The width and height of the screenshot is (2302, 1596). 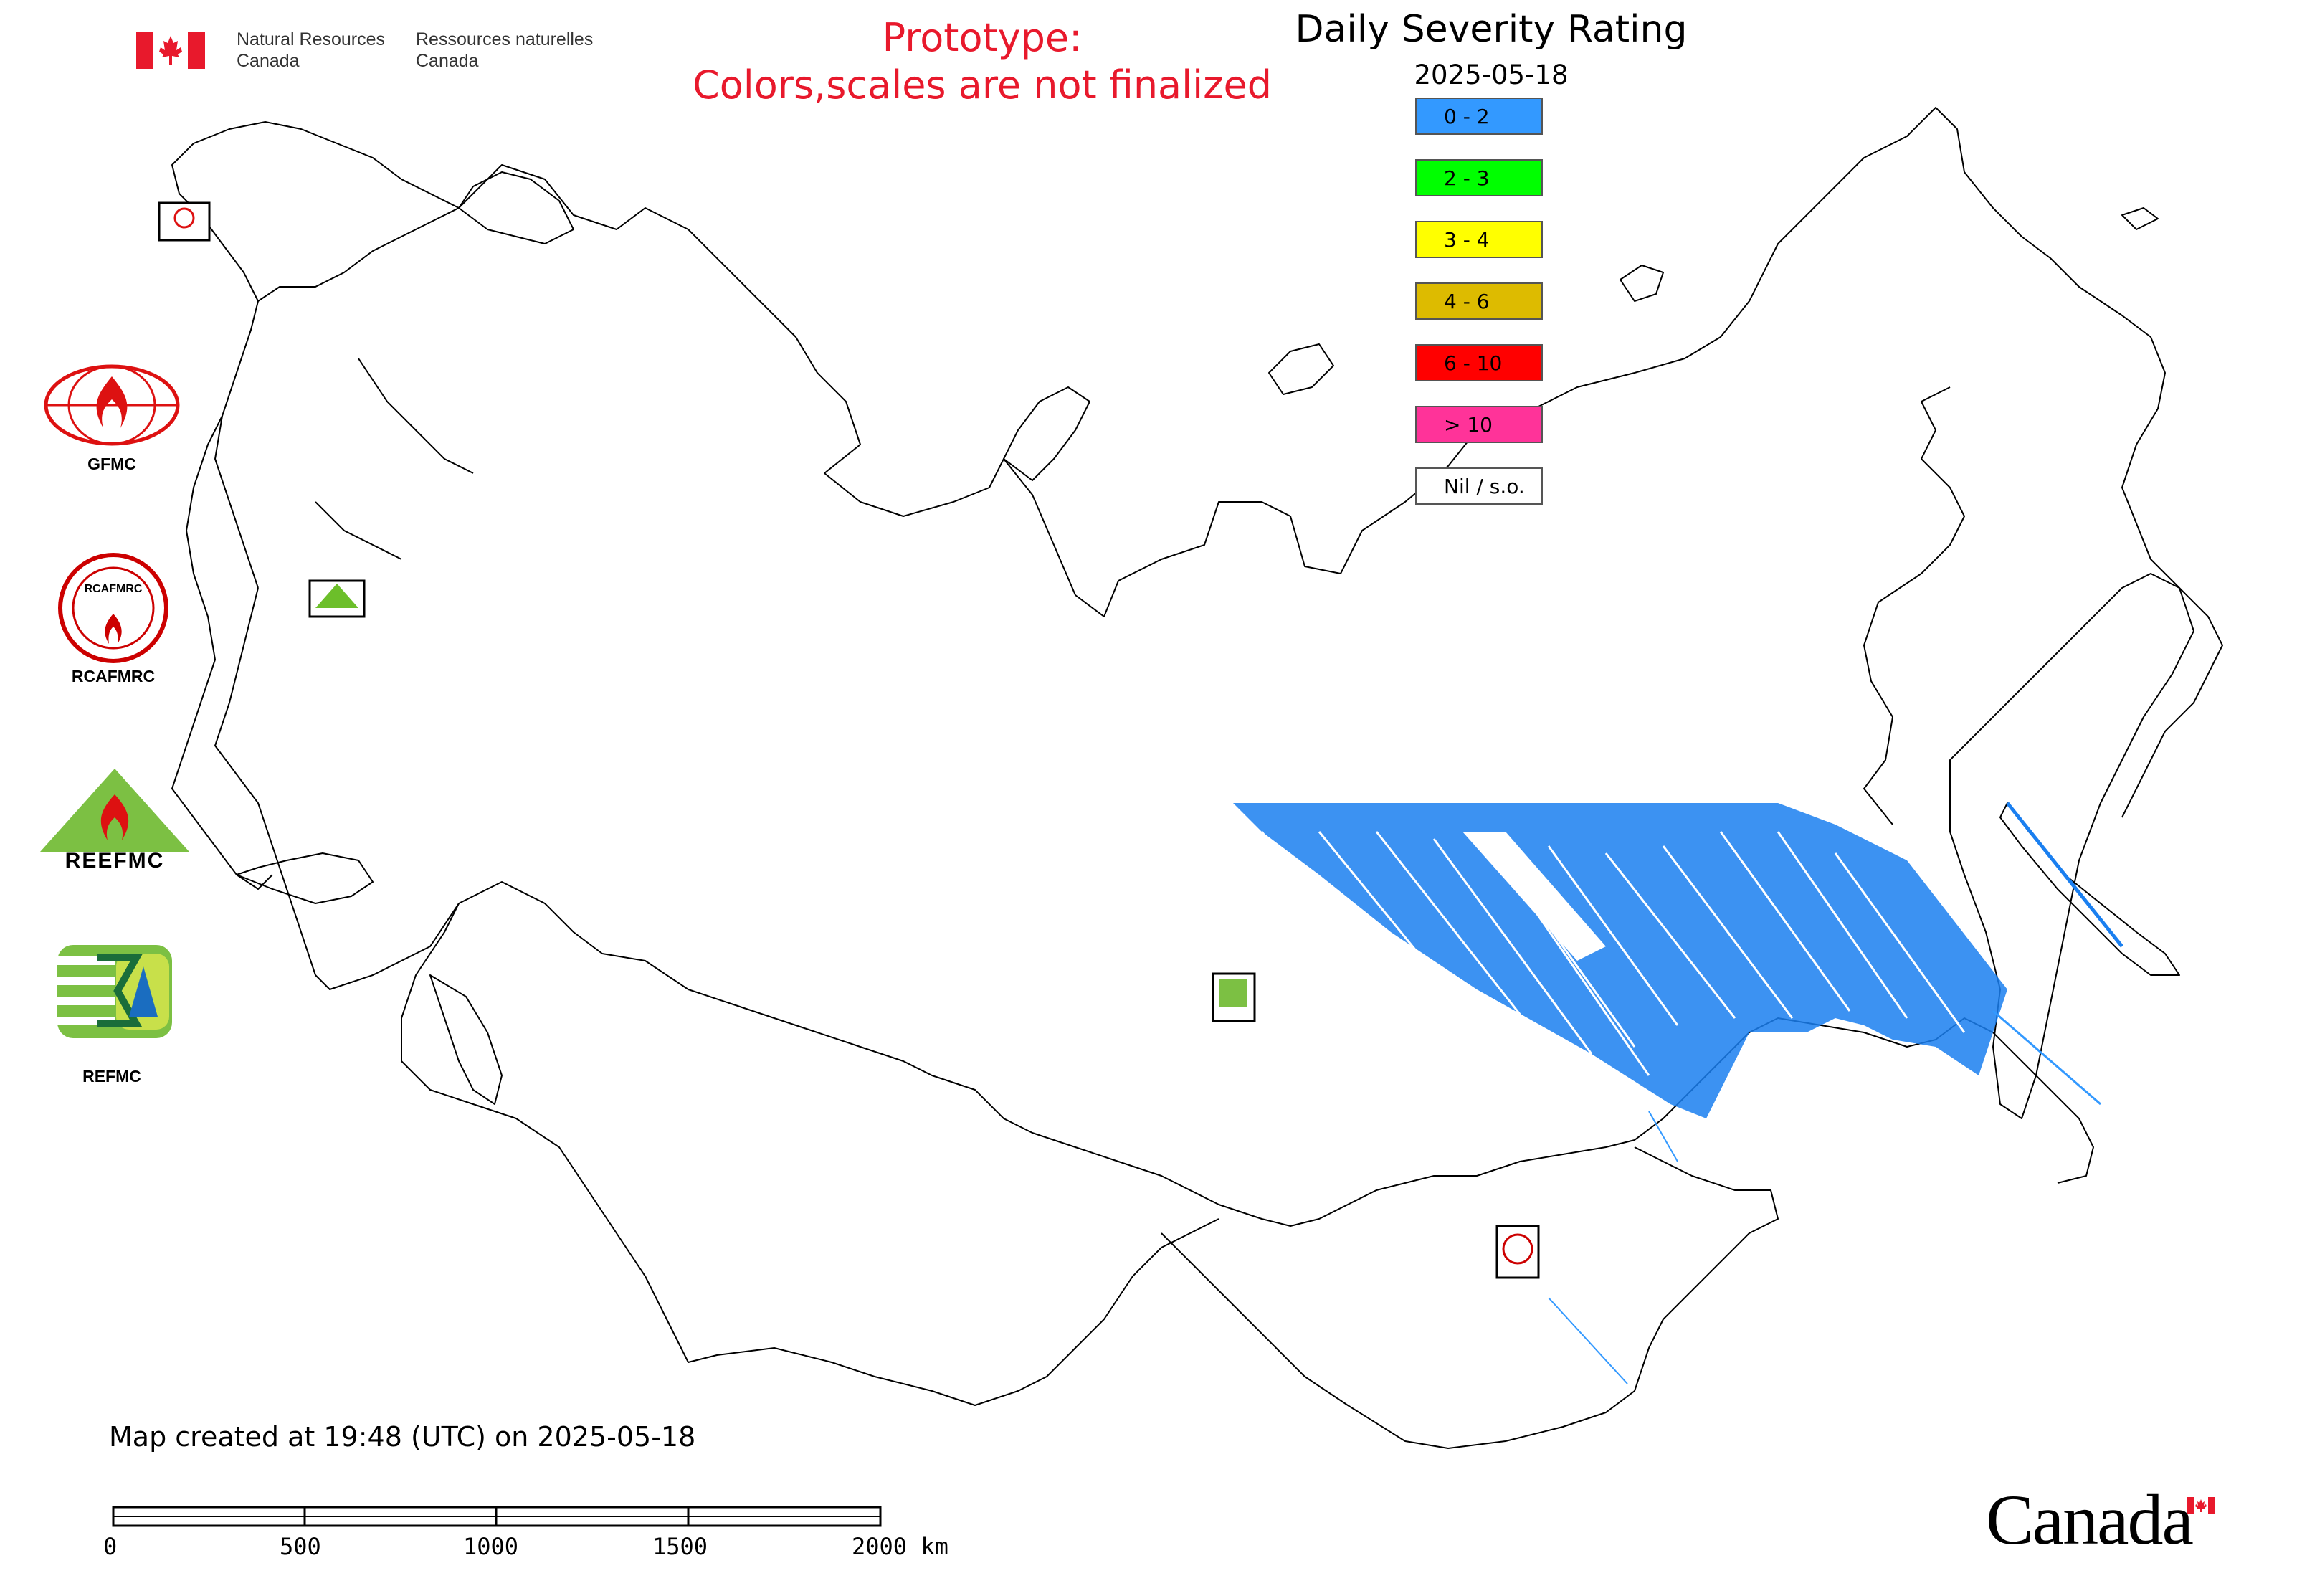 I want to click on refmc-logo-icon, so click(x=114, y=991).